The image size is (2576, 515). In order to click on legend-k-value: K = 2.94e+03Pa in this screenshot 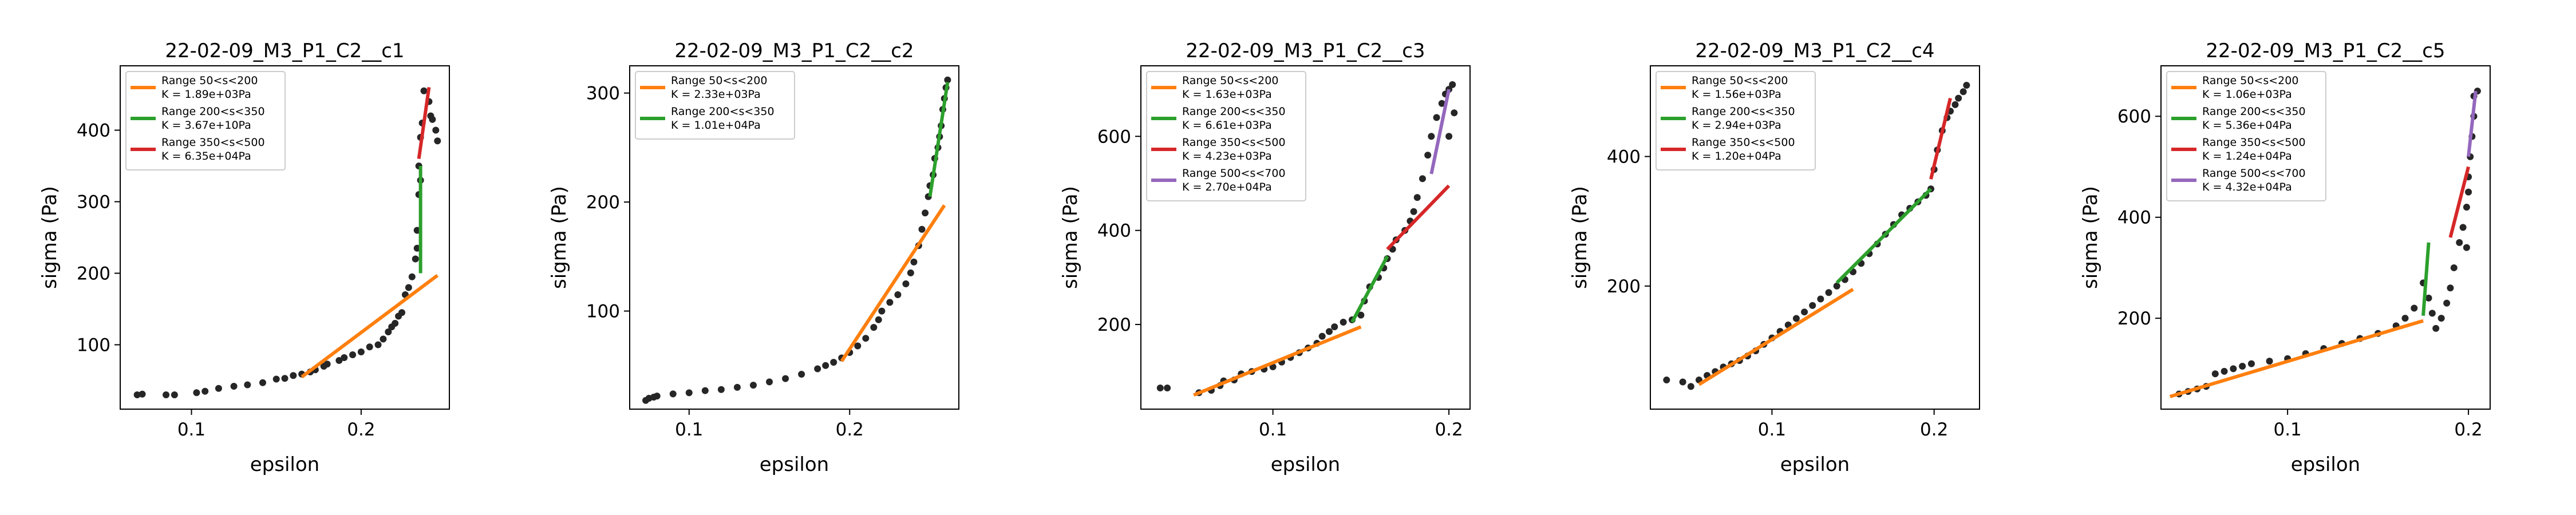, I will do `click(1736, 125)`.